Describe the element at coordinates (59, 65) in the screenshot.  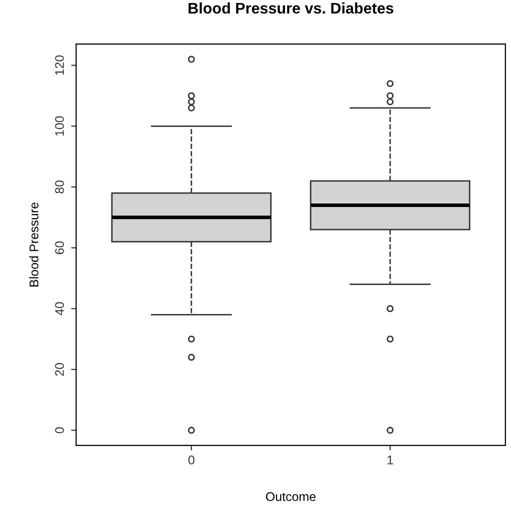
I see `y-tick-label: 120` at that location.